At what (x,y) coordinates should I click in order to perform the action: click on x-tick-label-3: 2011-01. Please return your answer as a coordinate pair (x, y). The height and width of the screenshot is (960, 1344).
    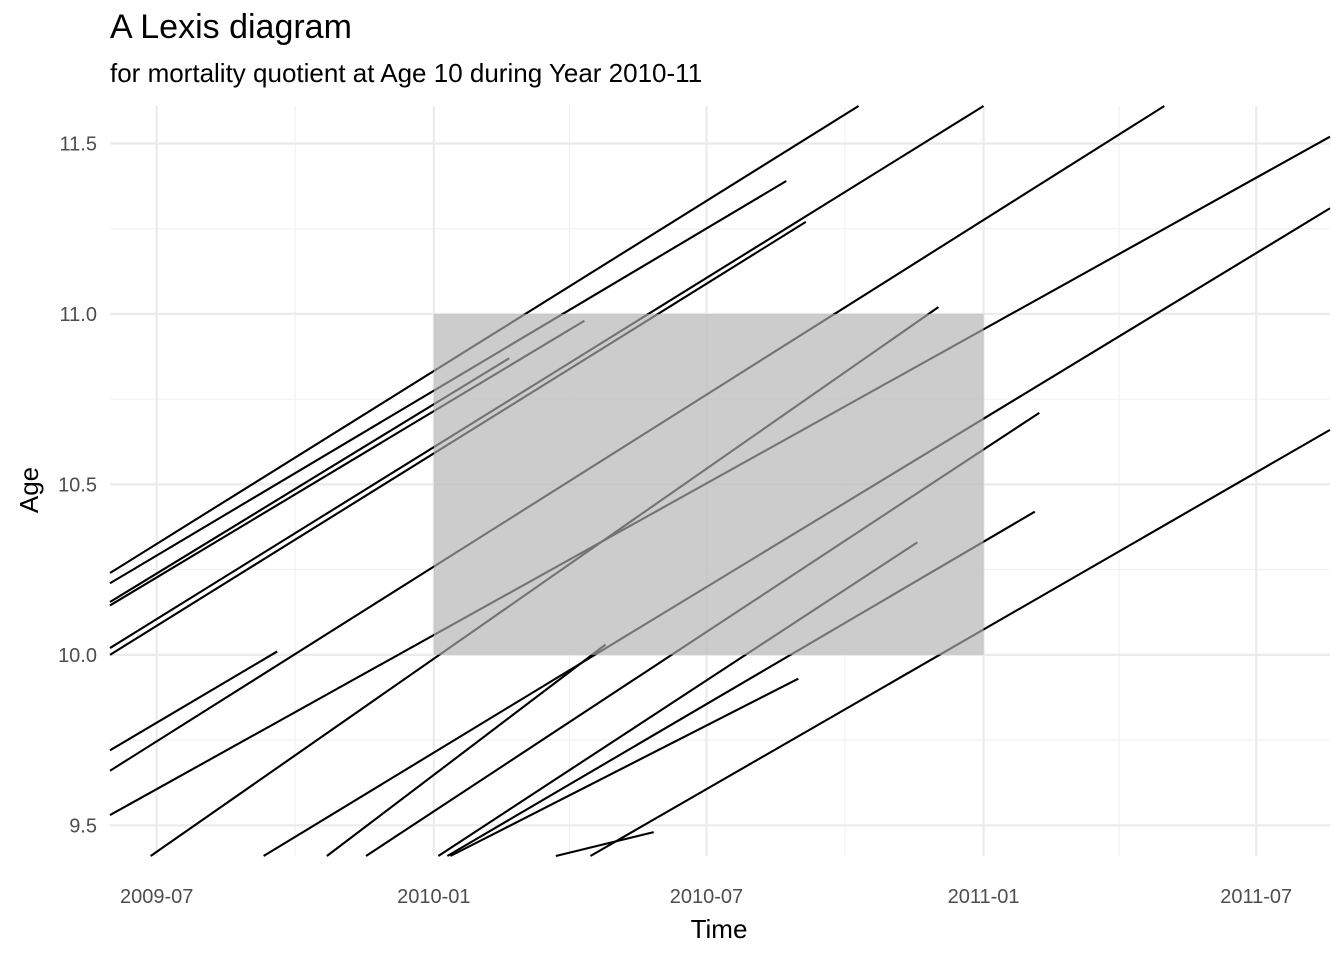
    Looking at the image, I should click on (984, 897).